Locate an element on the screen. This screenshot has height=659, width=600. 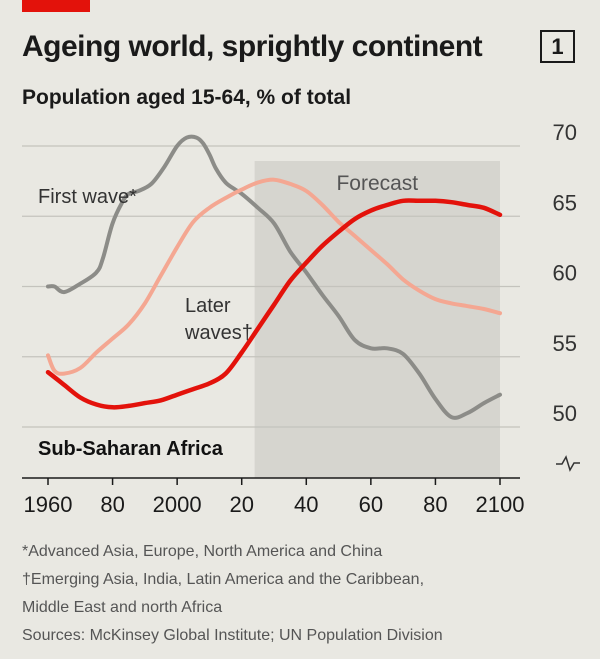
later-waves-label-line1: Later is located at coordinates (208, 306).